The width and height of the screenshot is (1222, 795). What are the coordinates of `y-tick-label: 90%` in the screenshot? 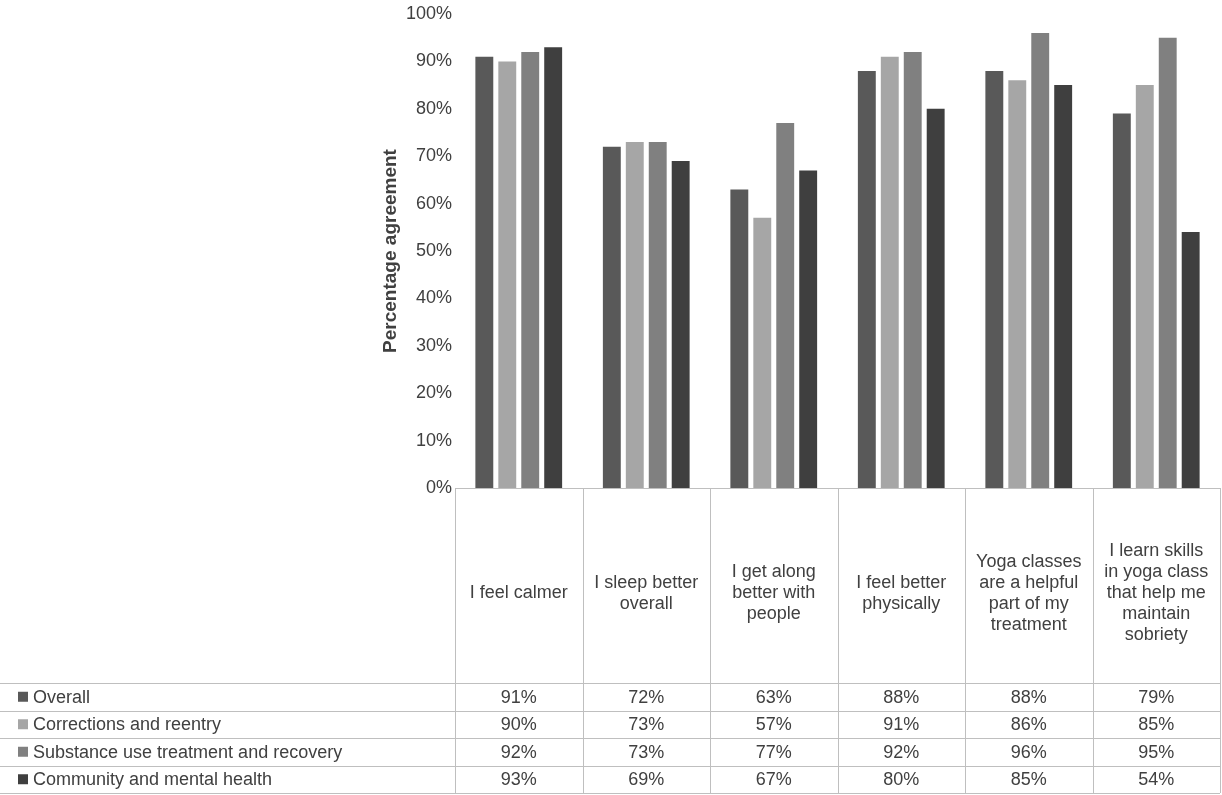 It's located at (433, 60).